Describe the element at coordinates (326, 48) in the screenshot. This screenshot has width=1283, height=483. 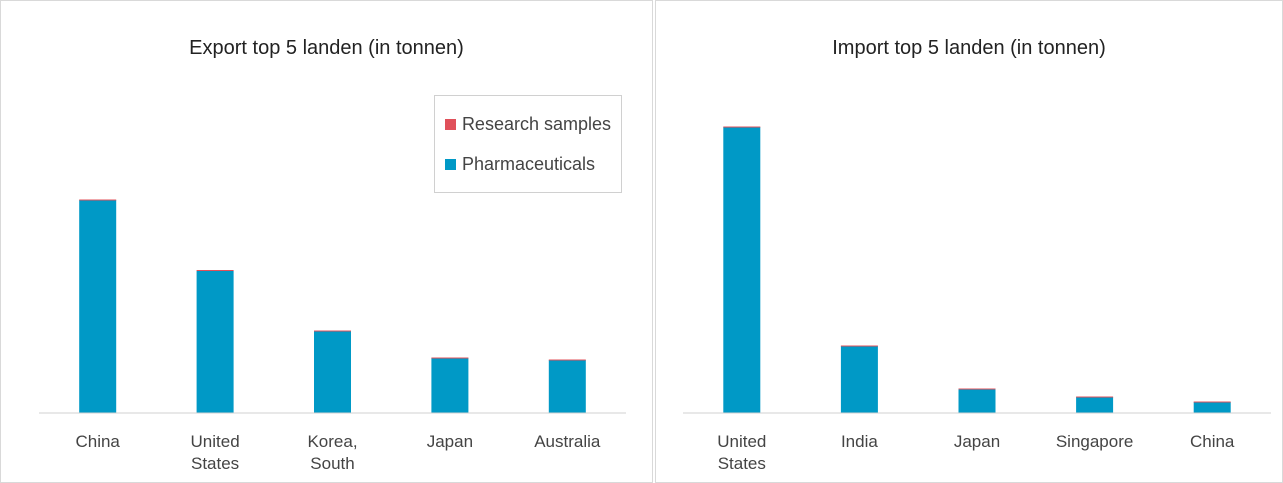
I see `chart-title: Export top 5 landen (in tonnen)` at that location.